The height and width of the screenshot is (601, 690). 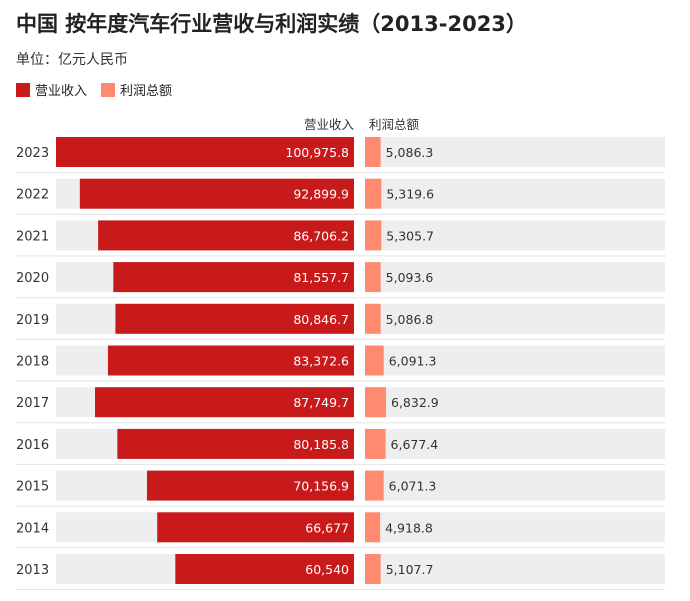 What do you see at coordinates (72, 60) in the screenshot?
I see `unit-label: 单位：亿元人民币` at bounding box center [72, 60].